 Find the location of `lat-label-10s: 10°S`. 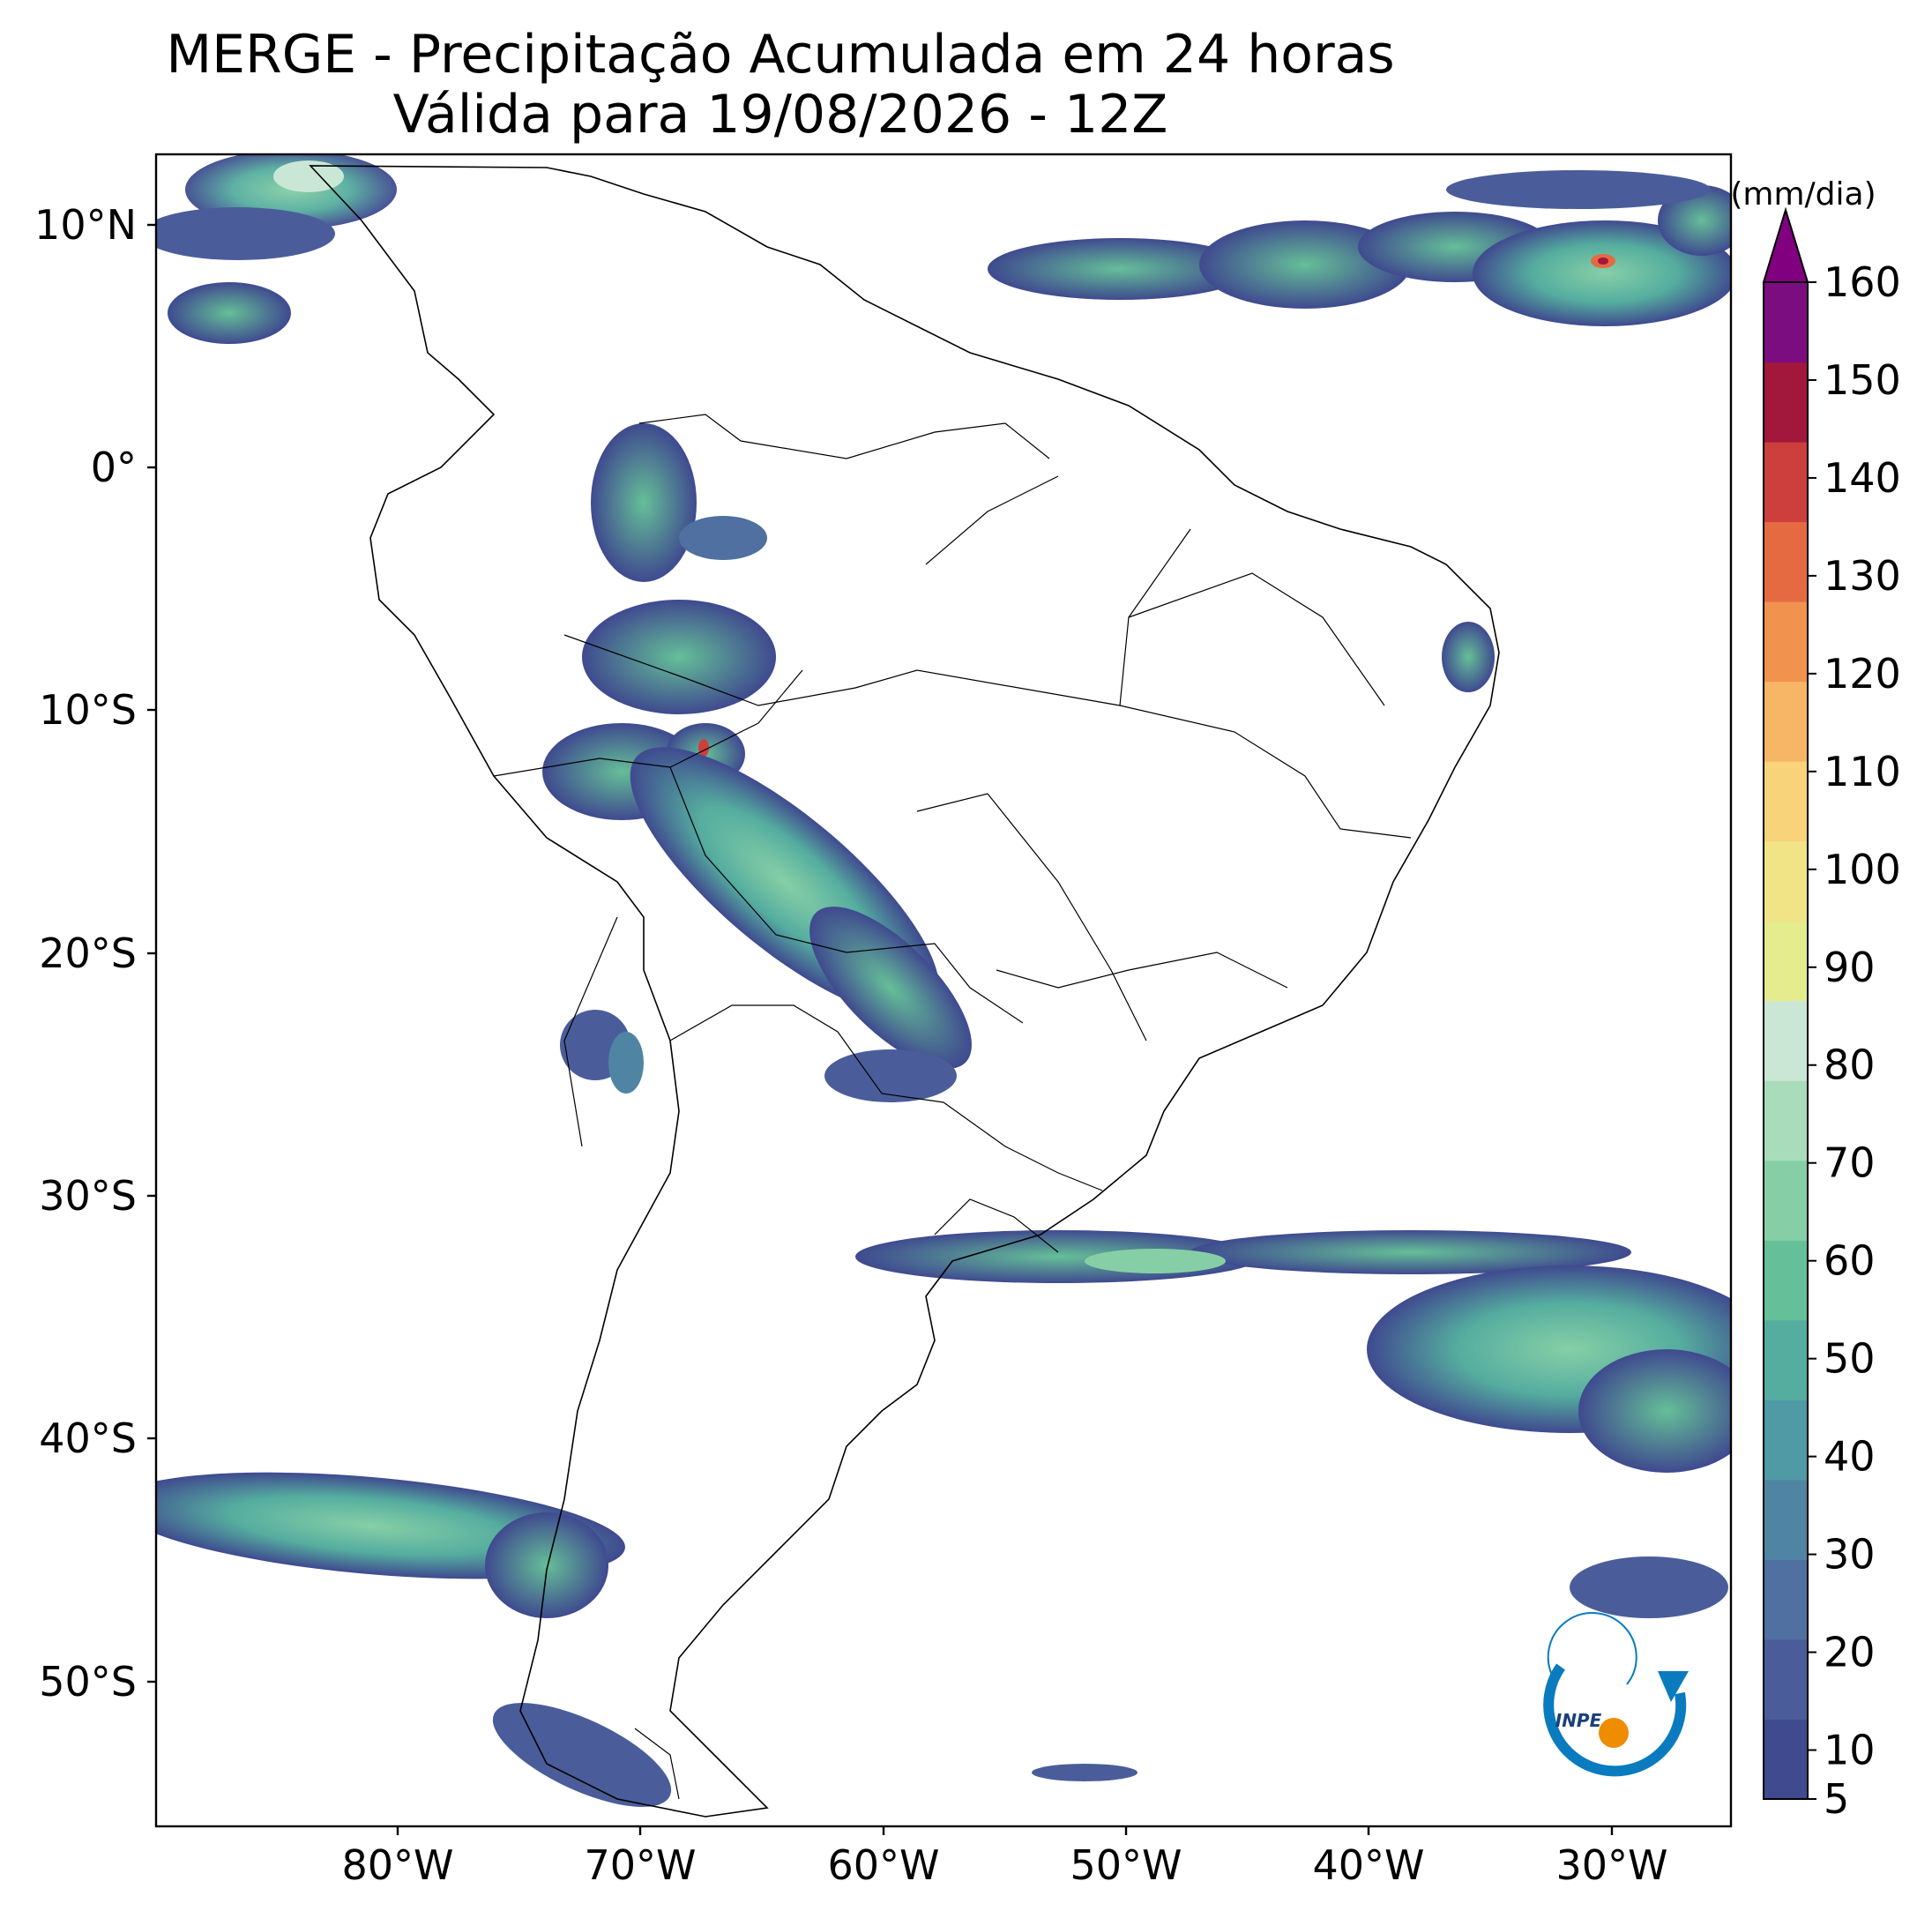

lat-label-10s: 10°S is located at coordinates (88, 710).